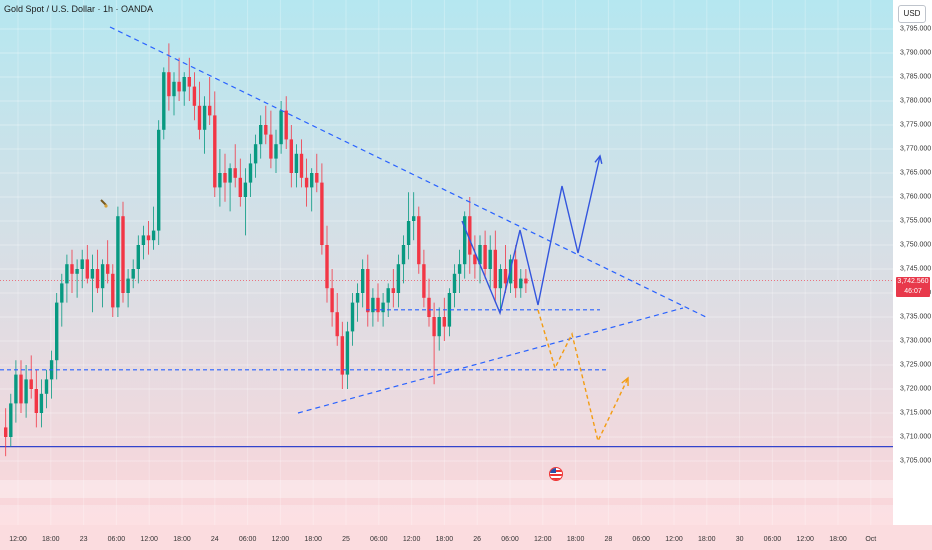 This screenshot has width=932, height=550. Describe the element at coordinates (346, 539) in the screenshot. I see `time-tick-label: 25` at that location.